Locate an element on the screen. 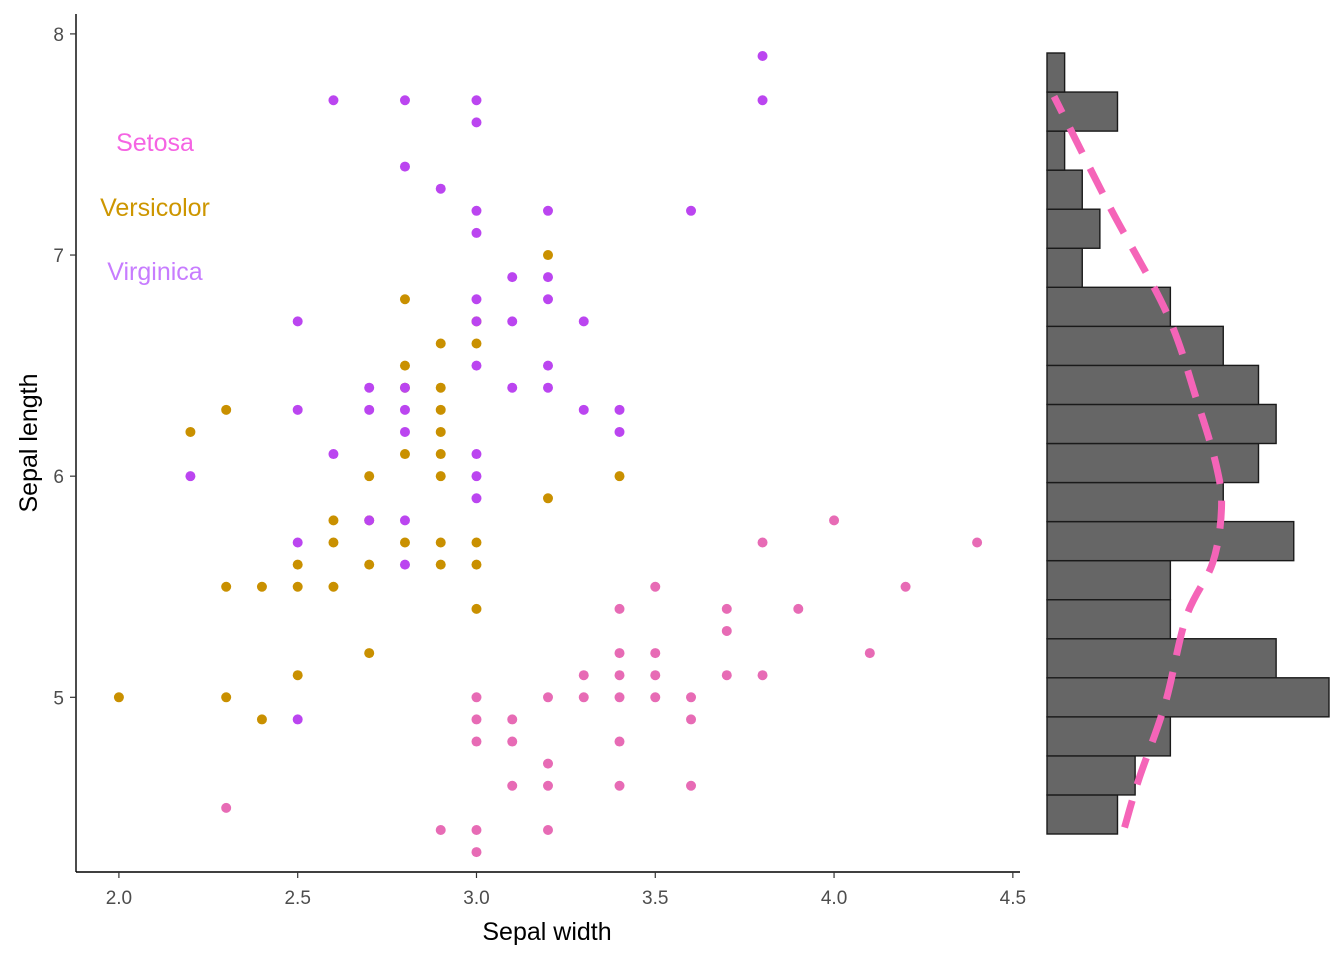 Image resolution: width=1344 pixels, height=960 pixels. legend: Setosa Versicolor Virginica is located at coordinates (155, 207).